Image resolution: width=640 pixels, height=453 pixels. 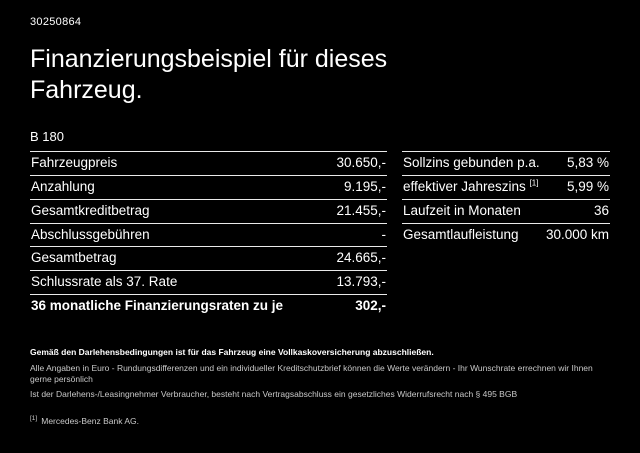 I want to click on row-label: Laufzeit in Monaten, so click(x=462, y=210).